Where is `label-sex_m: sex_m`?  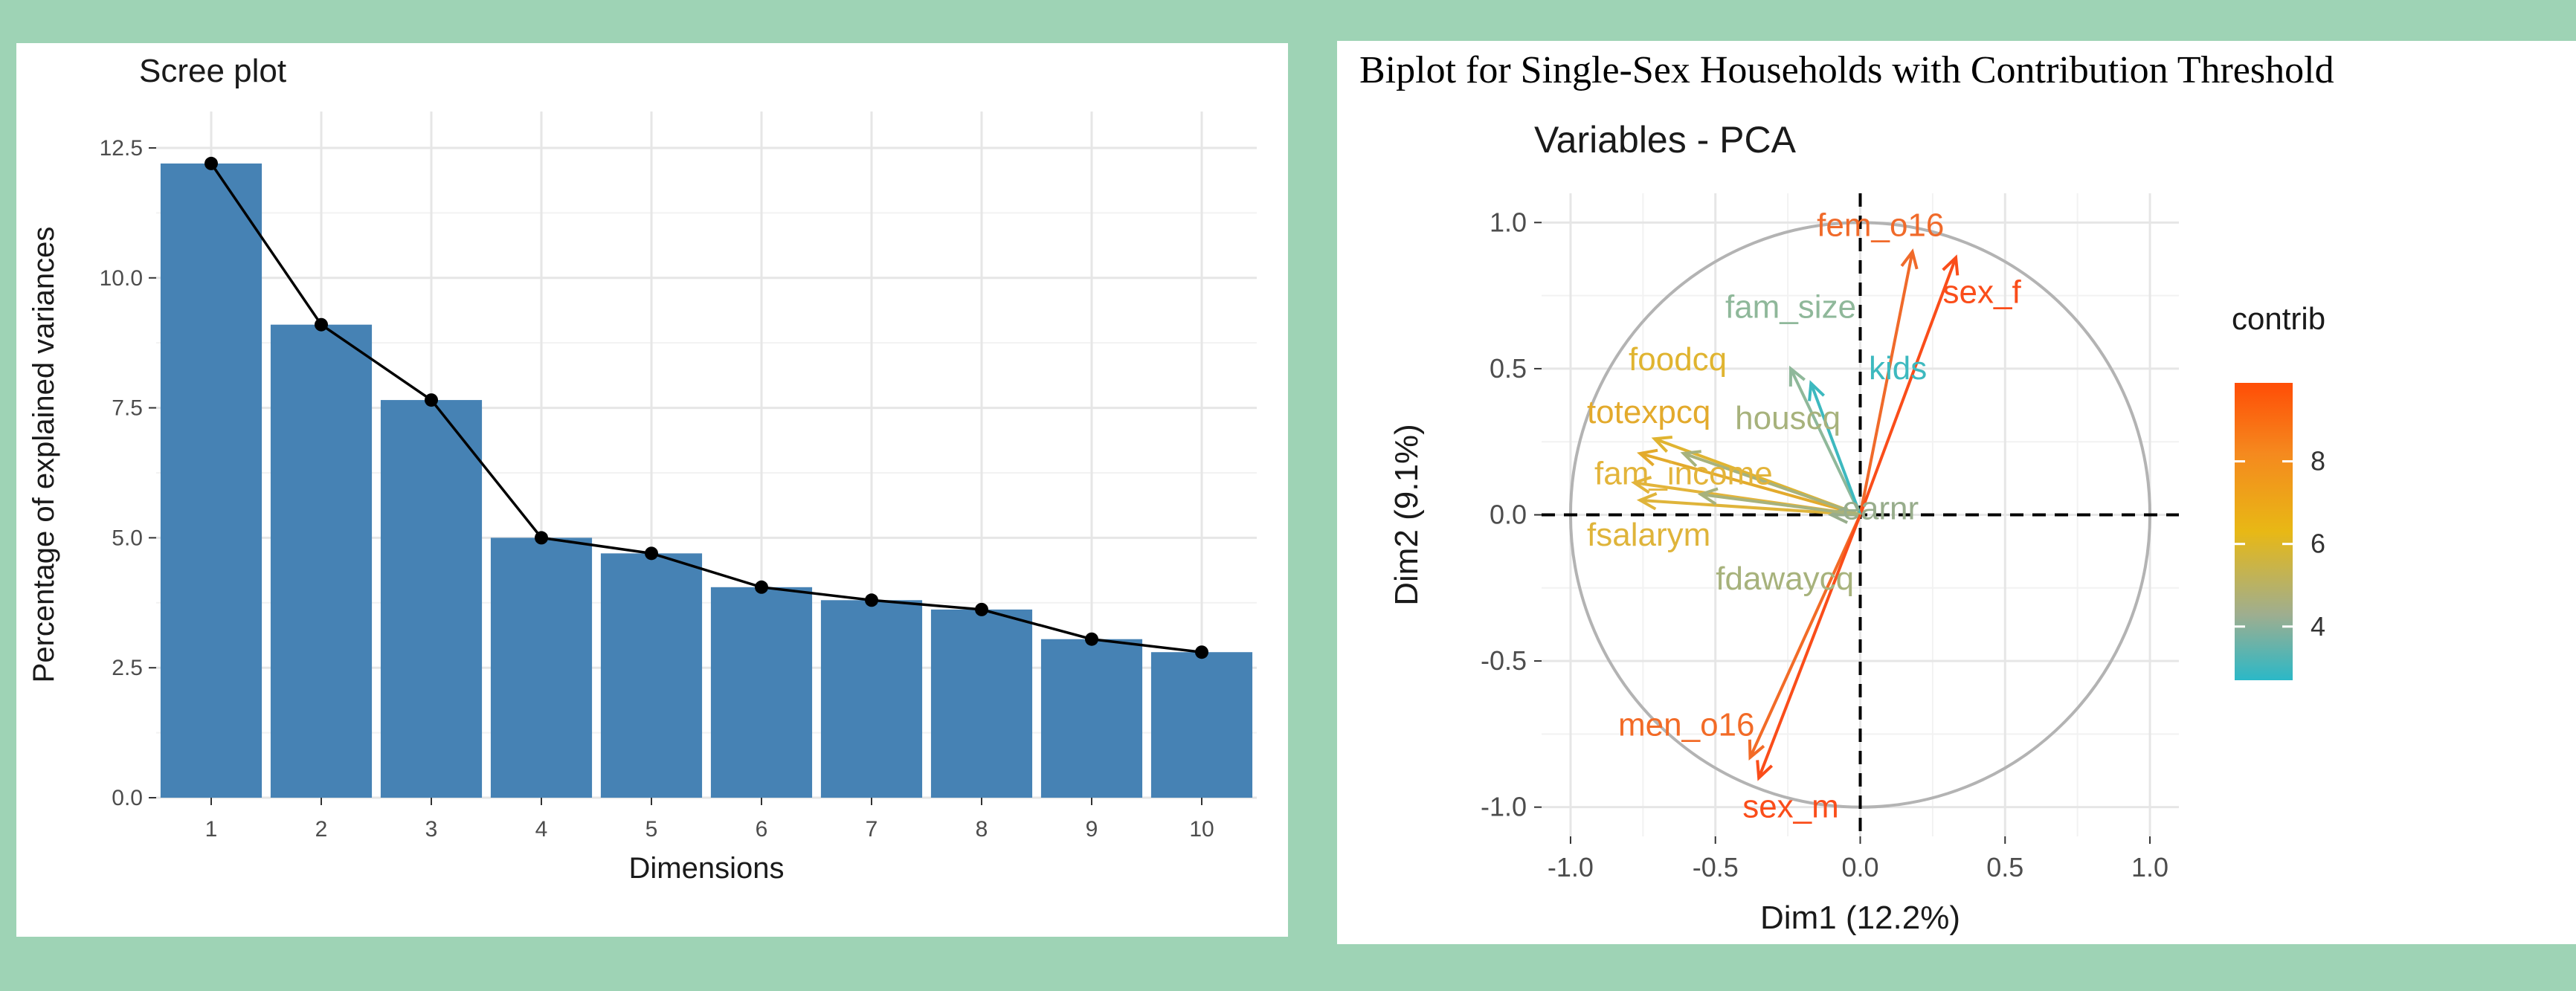 label-sex_m: sex_m is located at coordinates (1790, 807).